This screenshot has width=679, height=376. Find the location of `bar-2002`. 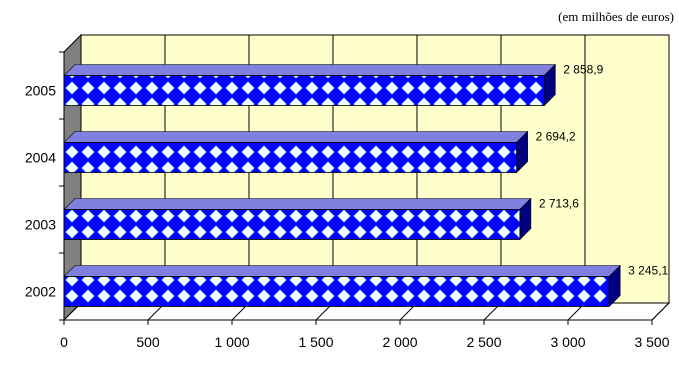

bar-2002 is located at coordinates (342, 286).